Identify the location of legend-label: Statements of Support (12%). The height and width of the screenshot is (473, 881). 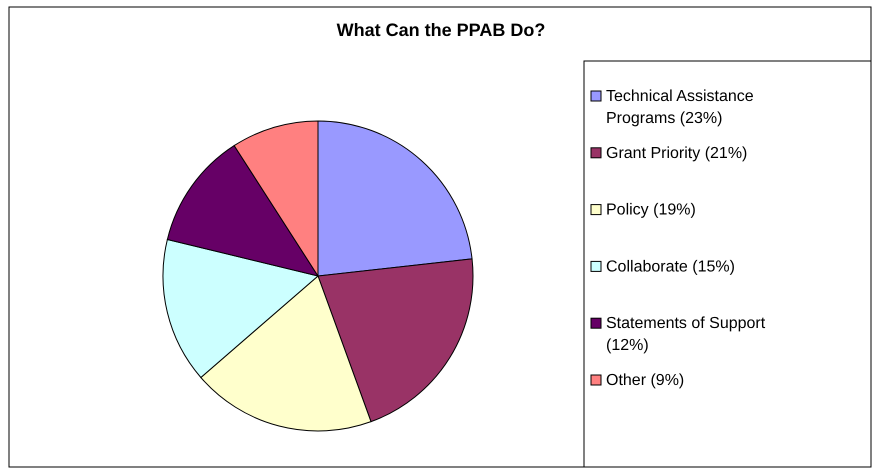
(686, 334).